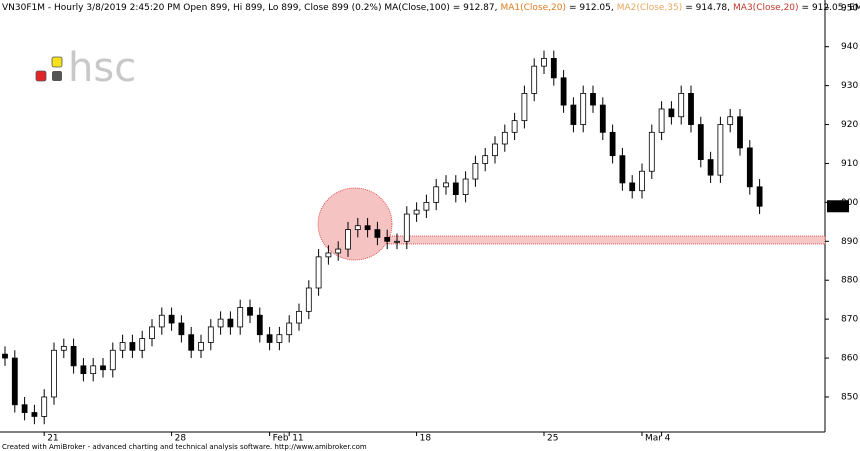 The width and height of the screenshot is (860, 451). I want to click on x-tick-label: 18, so click(426, 439).